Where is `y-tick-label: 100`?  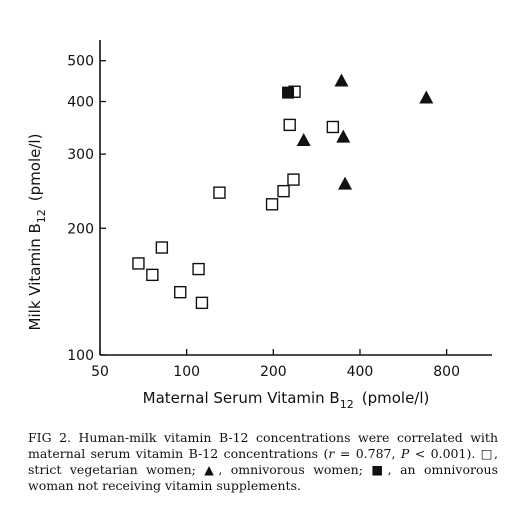
y-tick-label: 100 is located at coordinates (80, 356).